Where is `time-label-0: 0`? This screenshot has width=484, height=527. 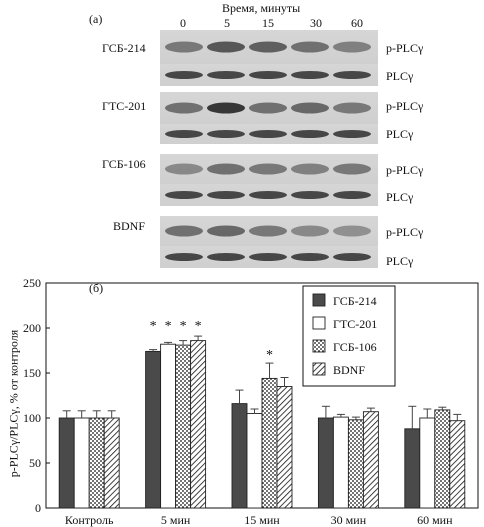 time-label-0: 0 is located at coordinates (183, 23).